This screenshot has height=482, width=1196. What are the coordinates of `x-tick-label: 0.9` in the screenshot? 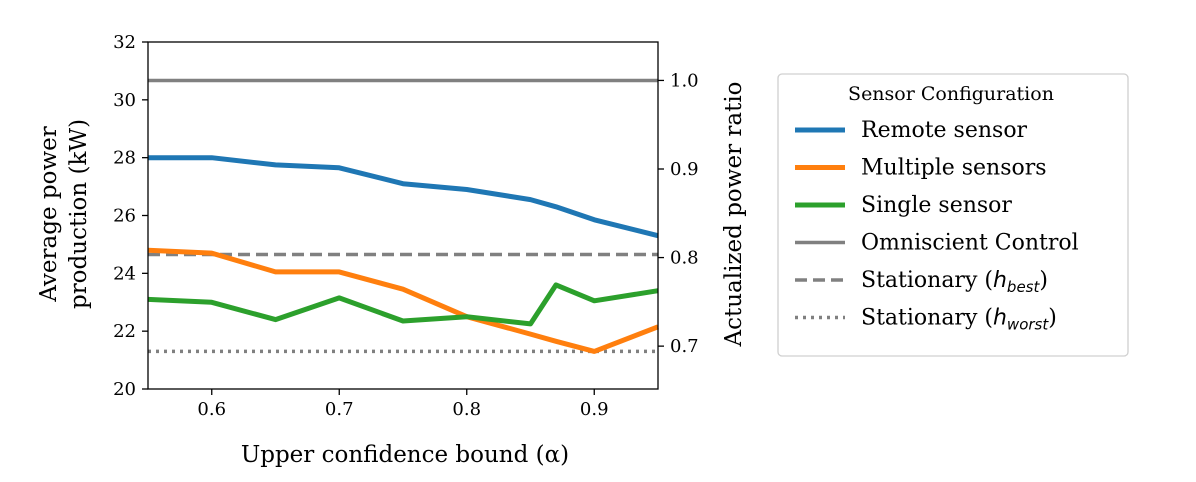 It's located at (594, 409).